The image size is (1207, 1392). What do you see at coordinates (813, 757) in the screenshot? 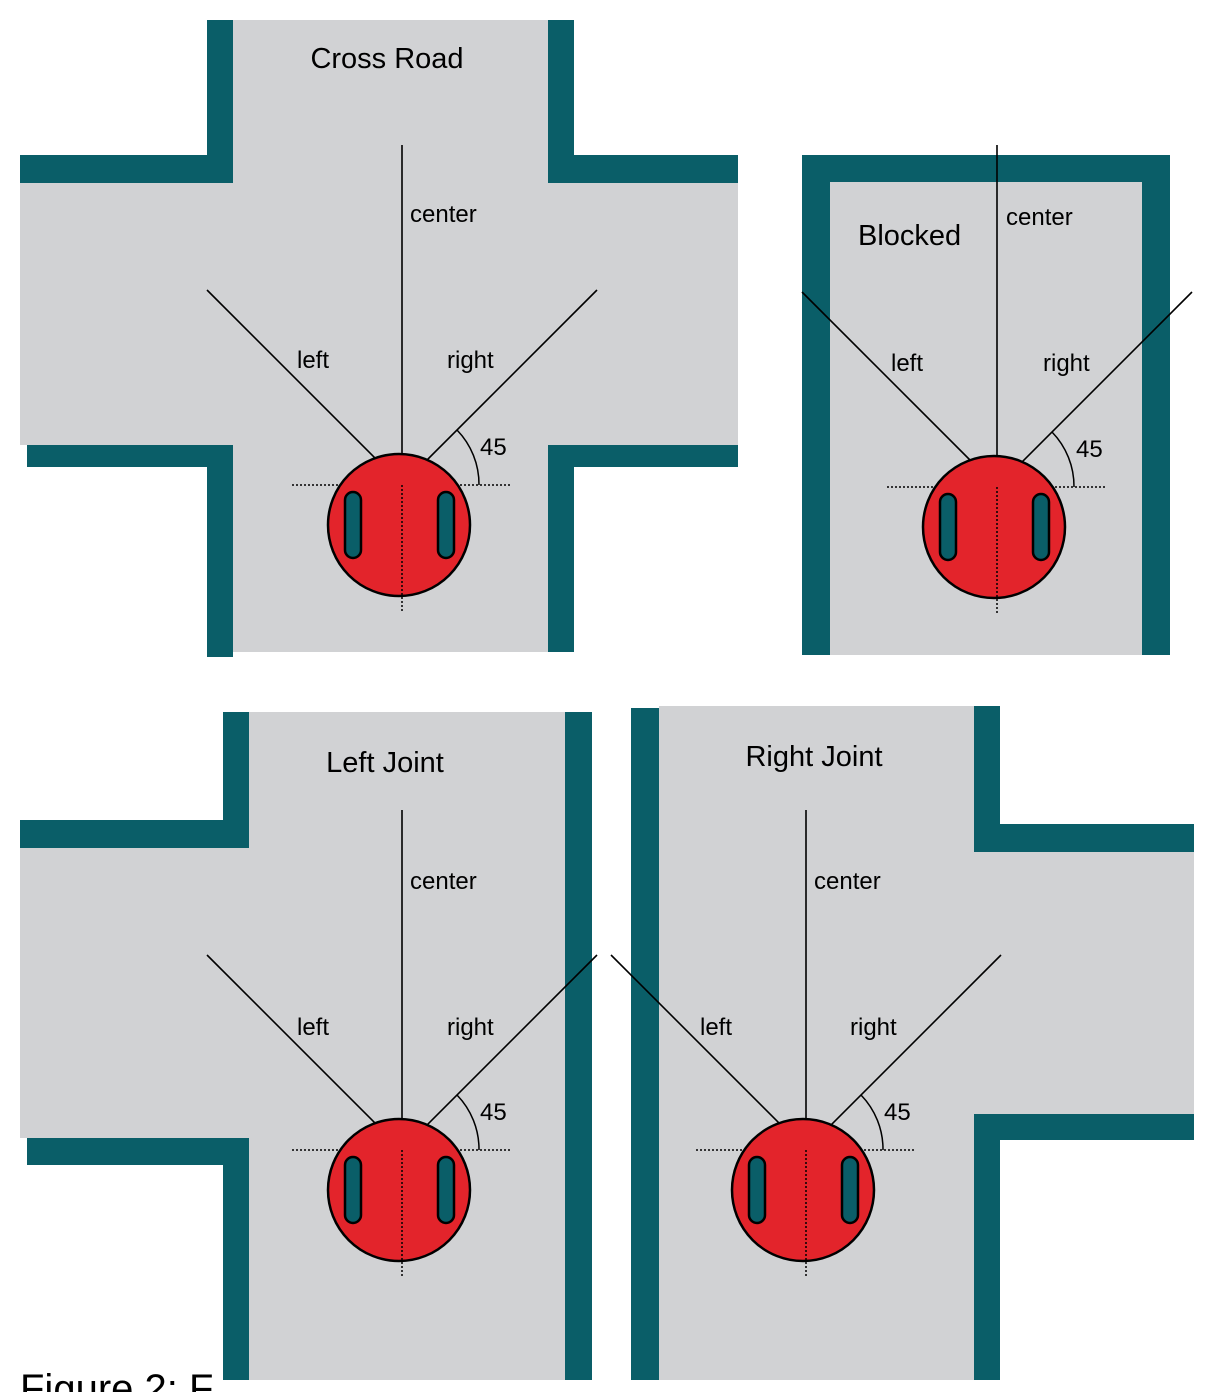
I see `panel-title: Right Joint` at bounding box center [813, 757].